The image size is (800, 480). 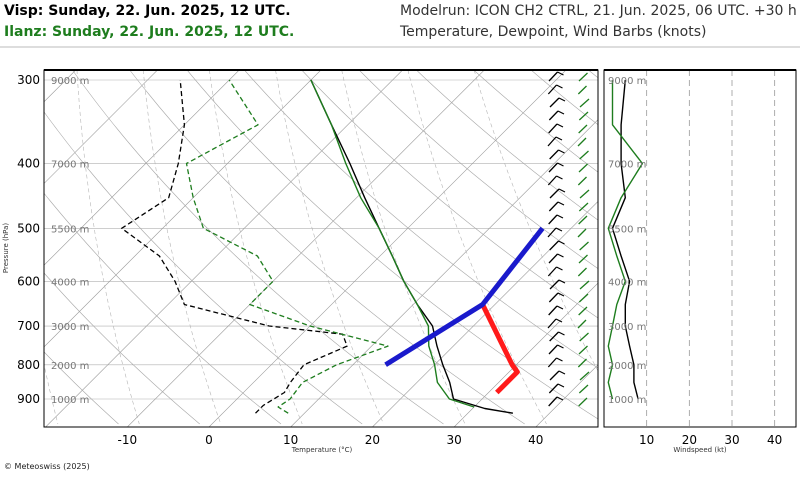 What do you see at coordinates (627, 81) in the screenshot?
I see `wind-altitude-label: 9000 m` at bounding box center [627, 81].